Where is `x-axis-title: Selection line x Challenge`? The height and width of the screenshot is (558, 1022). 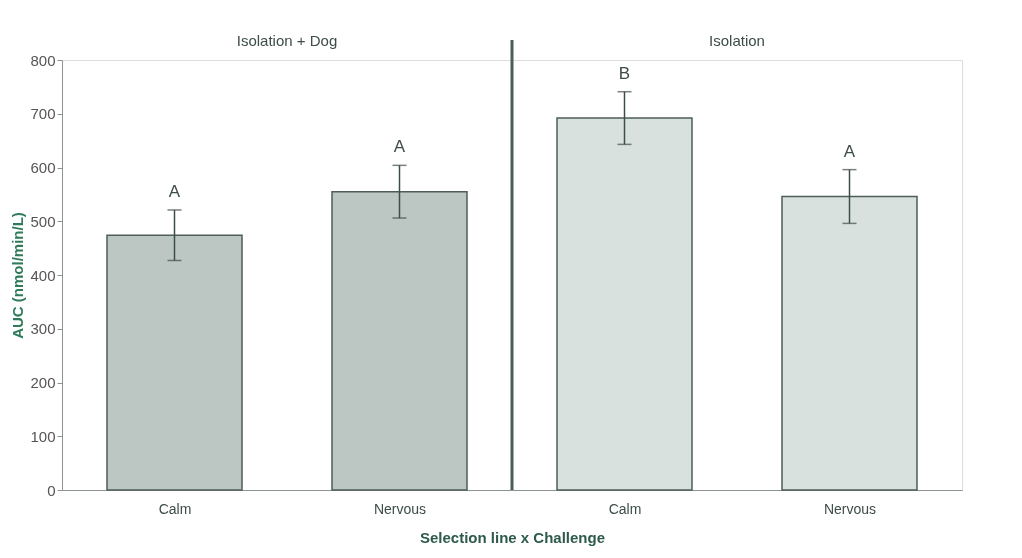
x-axis-title: Selection line x Challenge is located at coordinates (512, 537).